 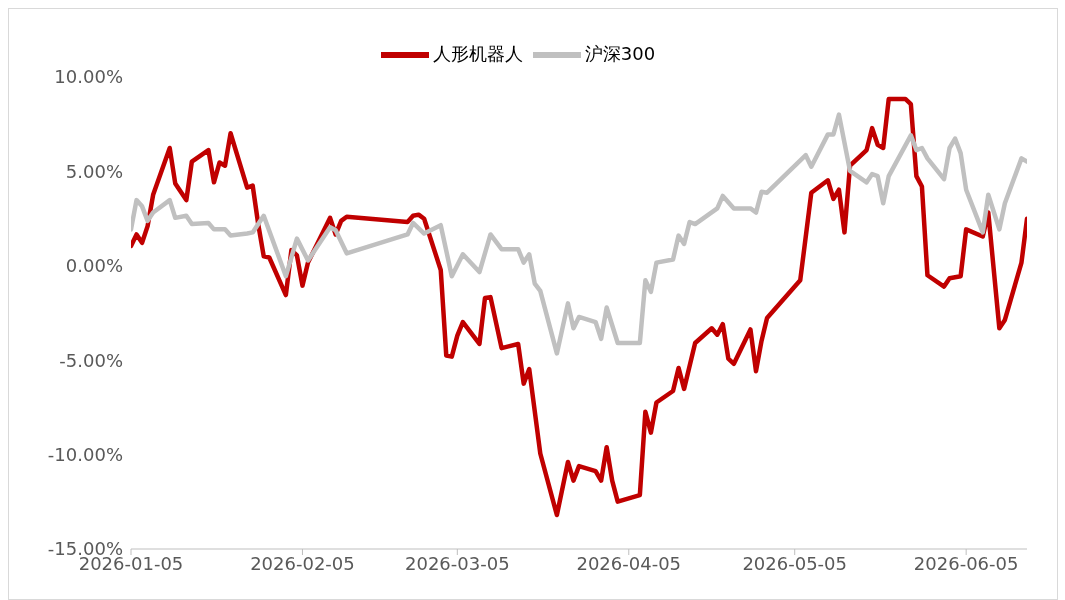 What do you see at coordinates (88, 77) in the screenshot?
I see `y-tick-label: 10.00%` at bounding box center [88, 77].